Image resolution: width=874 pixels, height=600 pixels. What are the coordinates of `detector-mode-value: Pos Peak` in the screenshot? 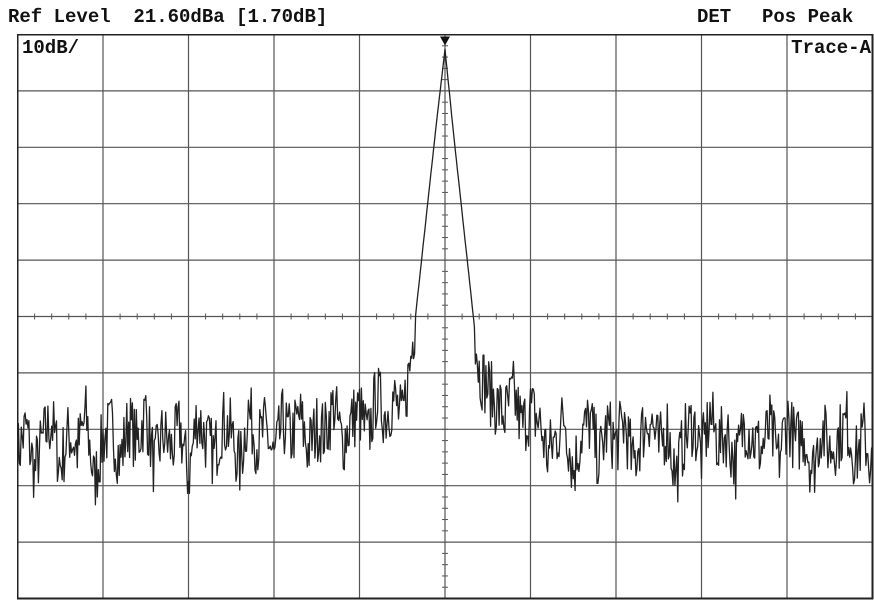 It's located at (808, 17).